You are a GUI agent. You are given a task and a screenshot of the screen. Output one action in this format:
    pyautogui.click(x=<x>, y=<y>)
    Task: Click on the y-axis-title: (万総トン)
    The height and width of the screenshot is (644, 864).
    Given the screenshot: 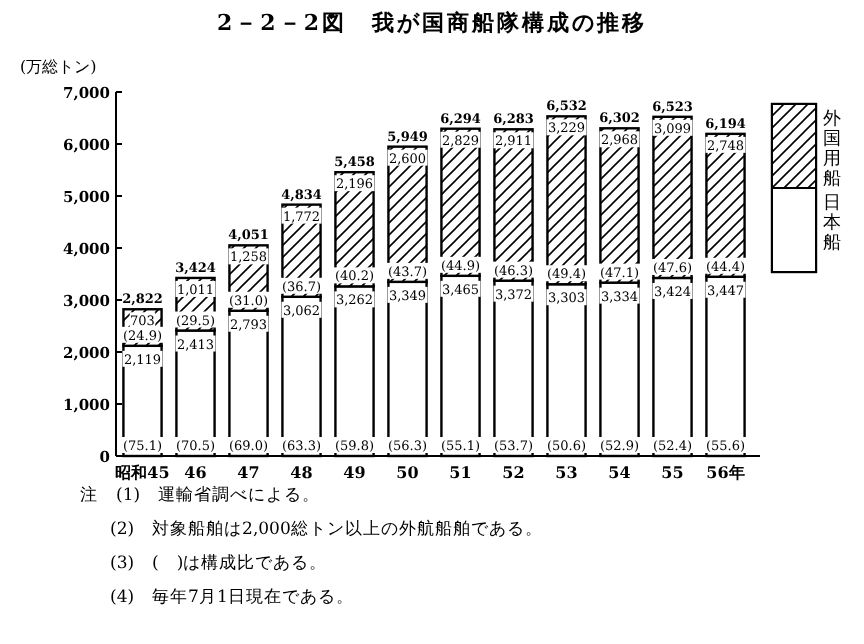 What is the action you would take?
    pyautogui.click(x=58, y=67)
    